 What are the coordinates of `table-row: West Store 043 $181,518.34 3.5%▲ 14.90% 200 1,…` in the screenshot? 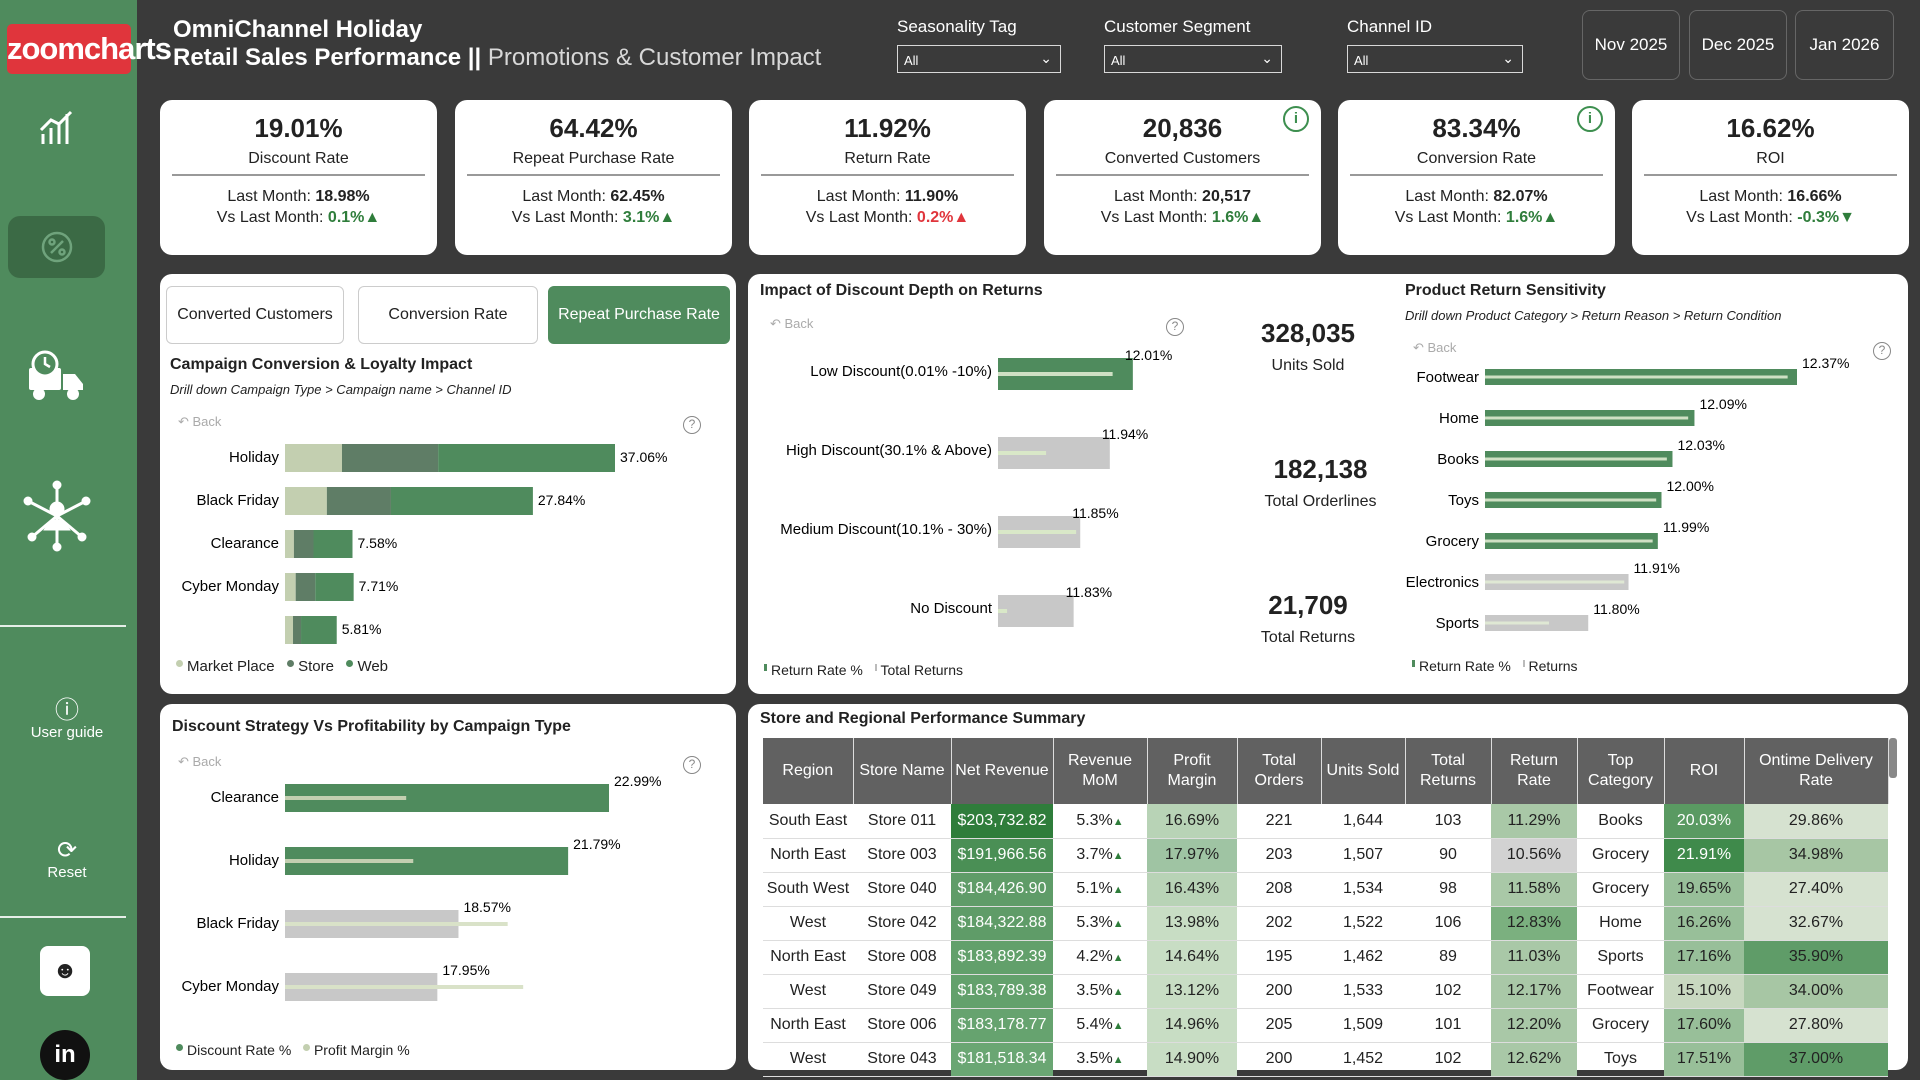 It's located at (1325, 1059).